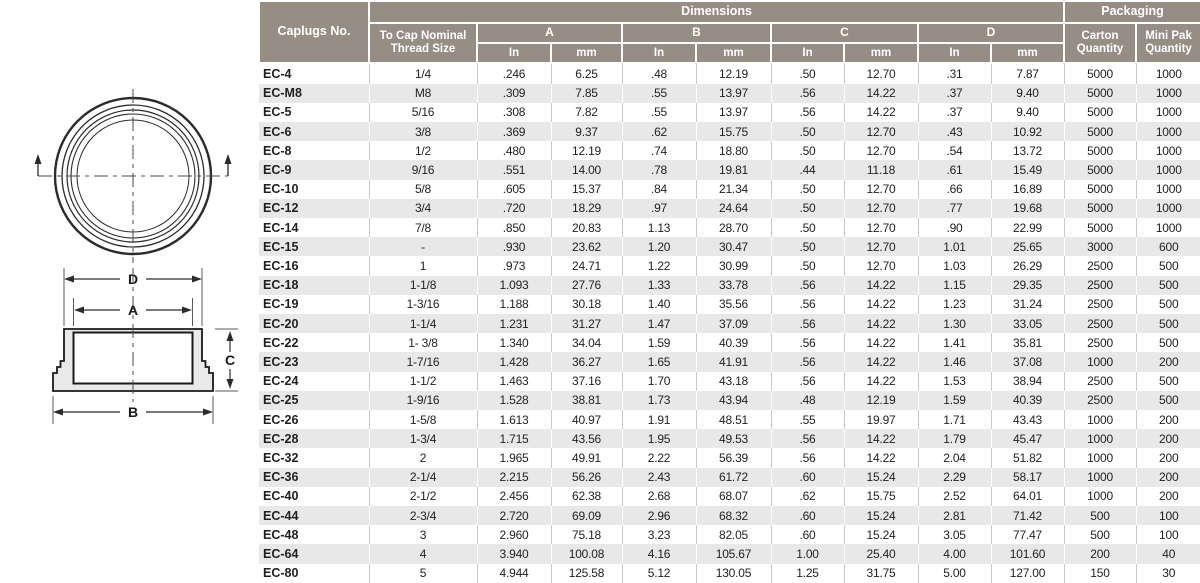 The width and height of the screenshot is (1200, 583). I want to click on cell-d_mm: 13.72, so click(1027, 151).